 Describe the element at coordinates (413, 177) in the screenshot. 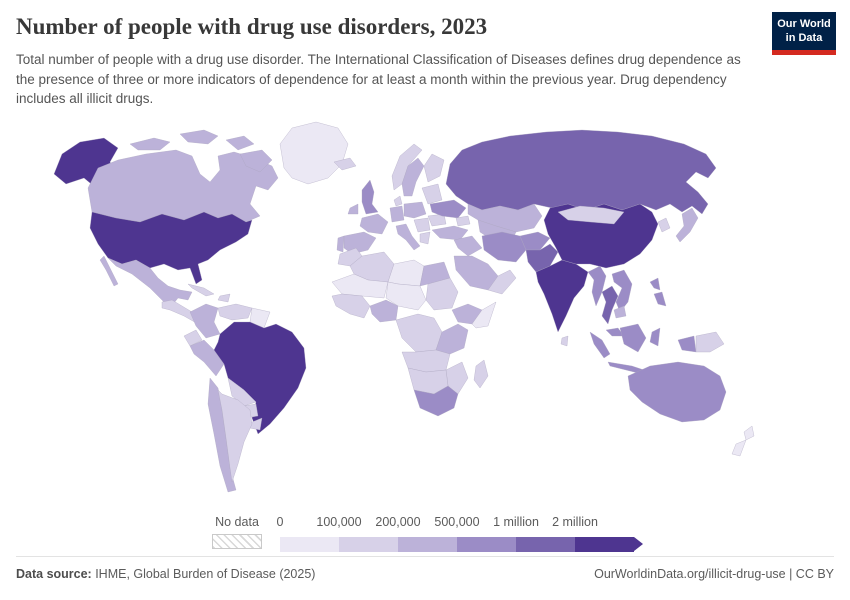

I see `country-sweden` at that location.